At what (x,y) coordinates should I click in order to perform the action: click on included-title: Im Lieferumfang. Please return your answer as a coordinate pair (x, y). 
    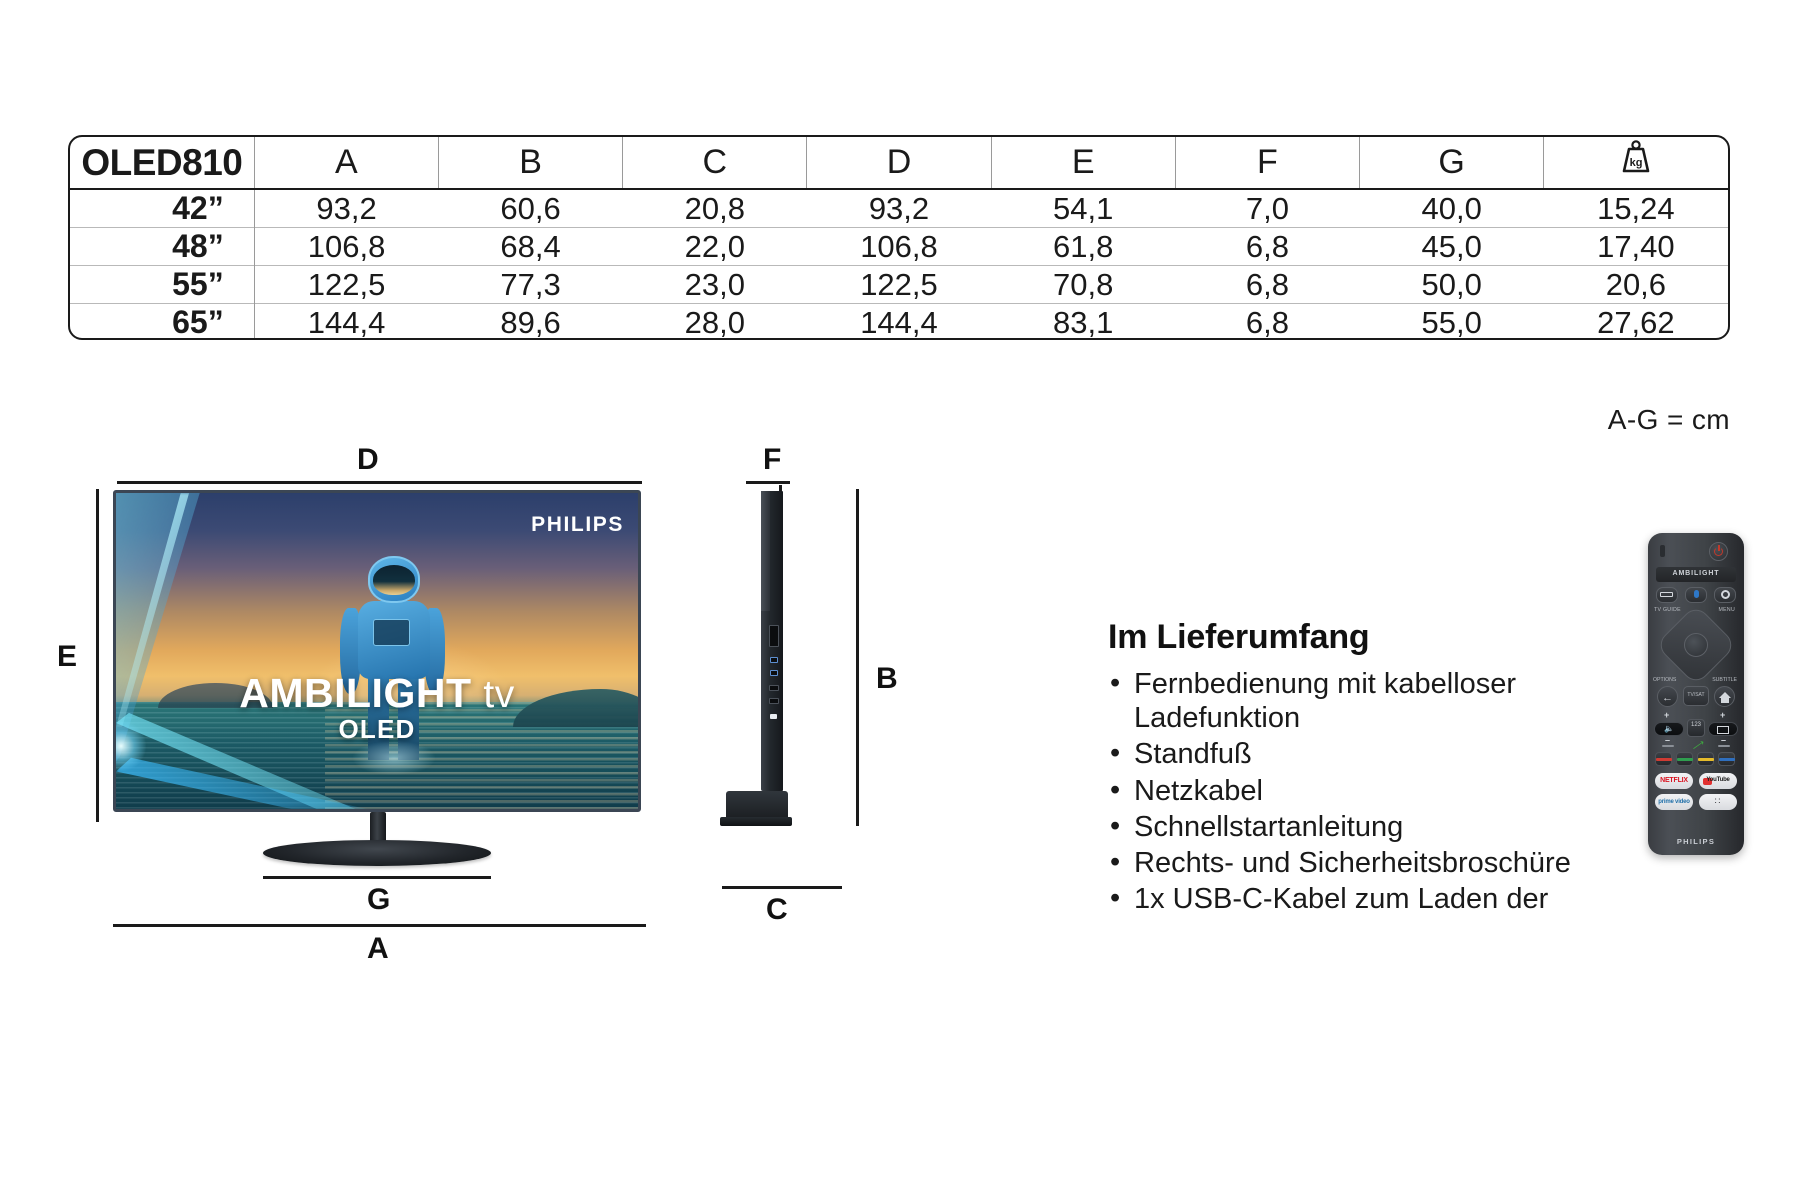
    Looking at the image, I should click on (1239, 637).